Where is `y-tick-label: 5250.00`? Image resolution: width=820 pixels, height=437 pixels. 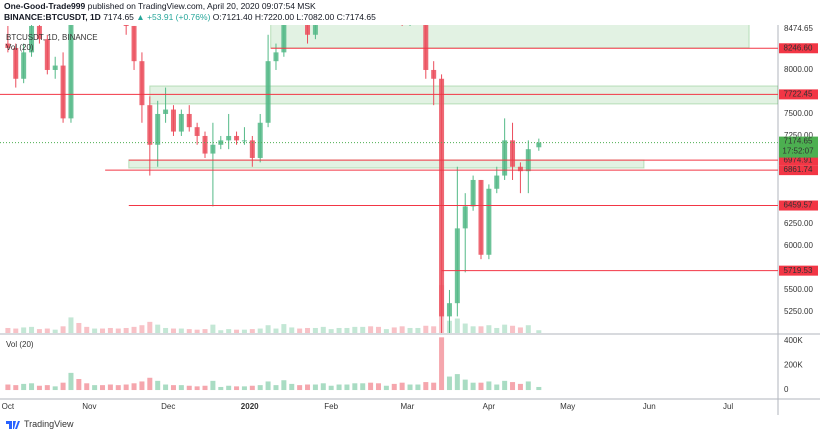
y-tick-label: 5250.00 is located at coordinates (798, 311).